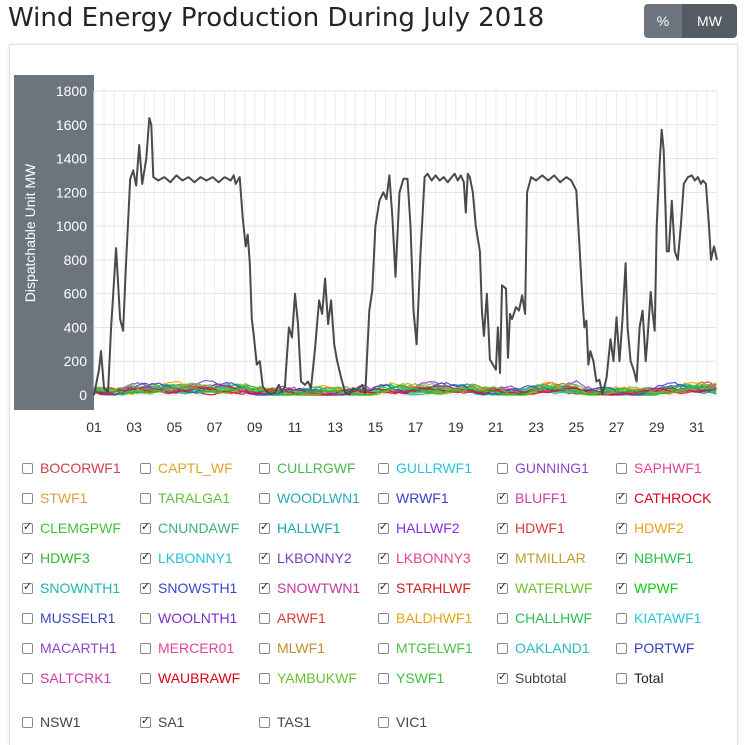 The height and width of the screenshot is (745, 747). Describe the element at coordinates (425, 618) in the screenshot. I see `legend-item: BALDHWF1` at that location.